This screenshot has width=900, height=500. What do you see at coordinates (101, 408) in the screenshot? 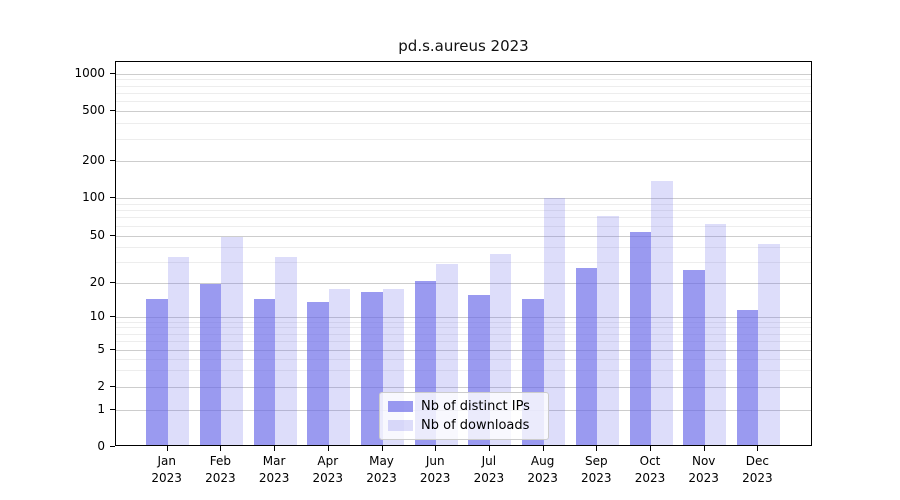
I see `y-tick-label: 1` at bounding box center [101, 408].